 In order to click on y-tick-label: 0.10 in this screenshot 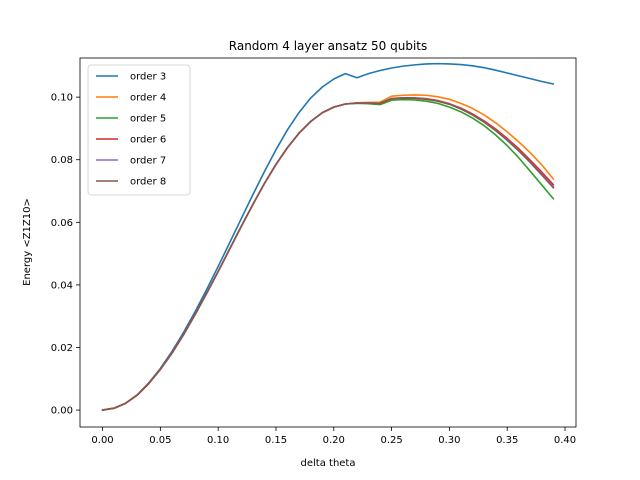, I will do `click(62, 98)`.